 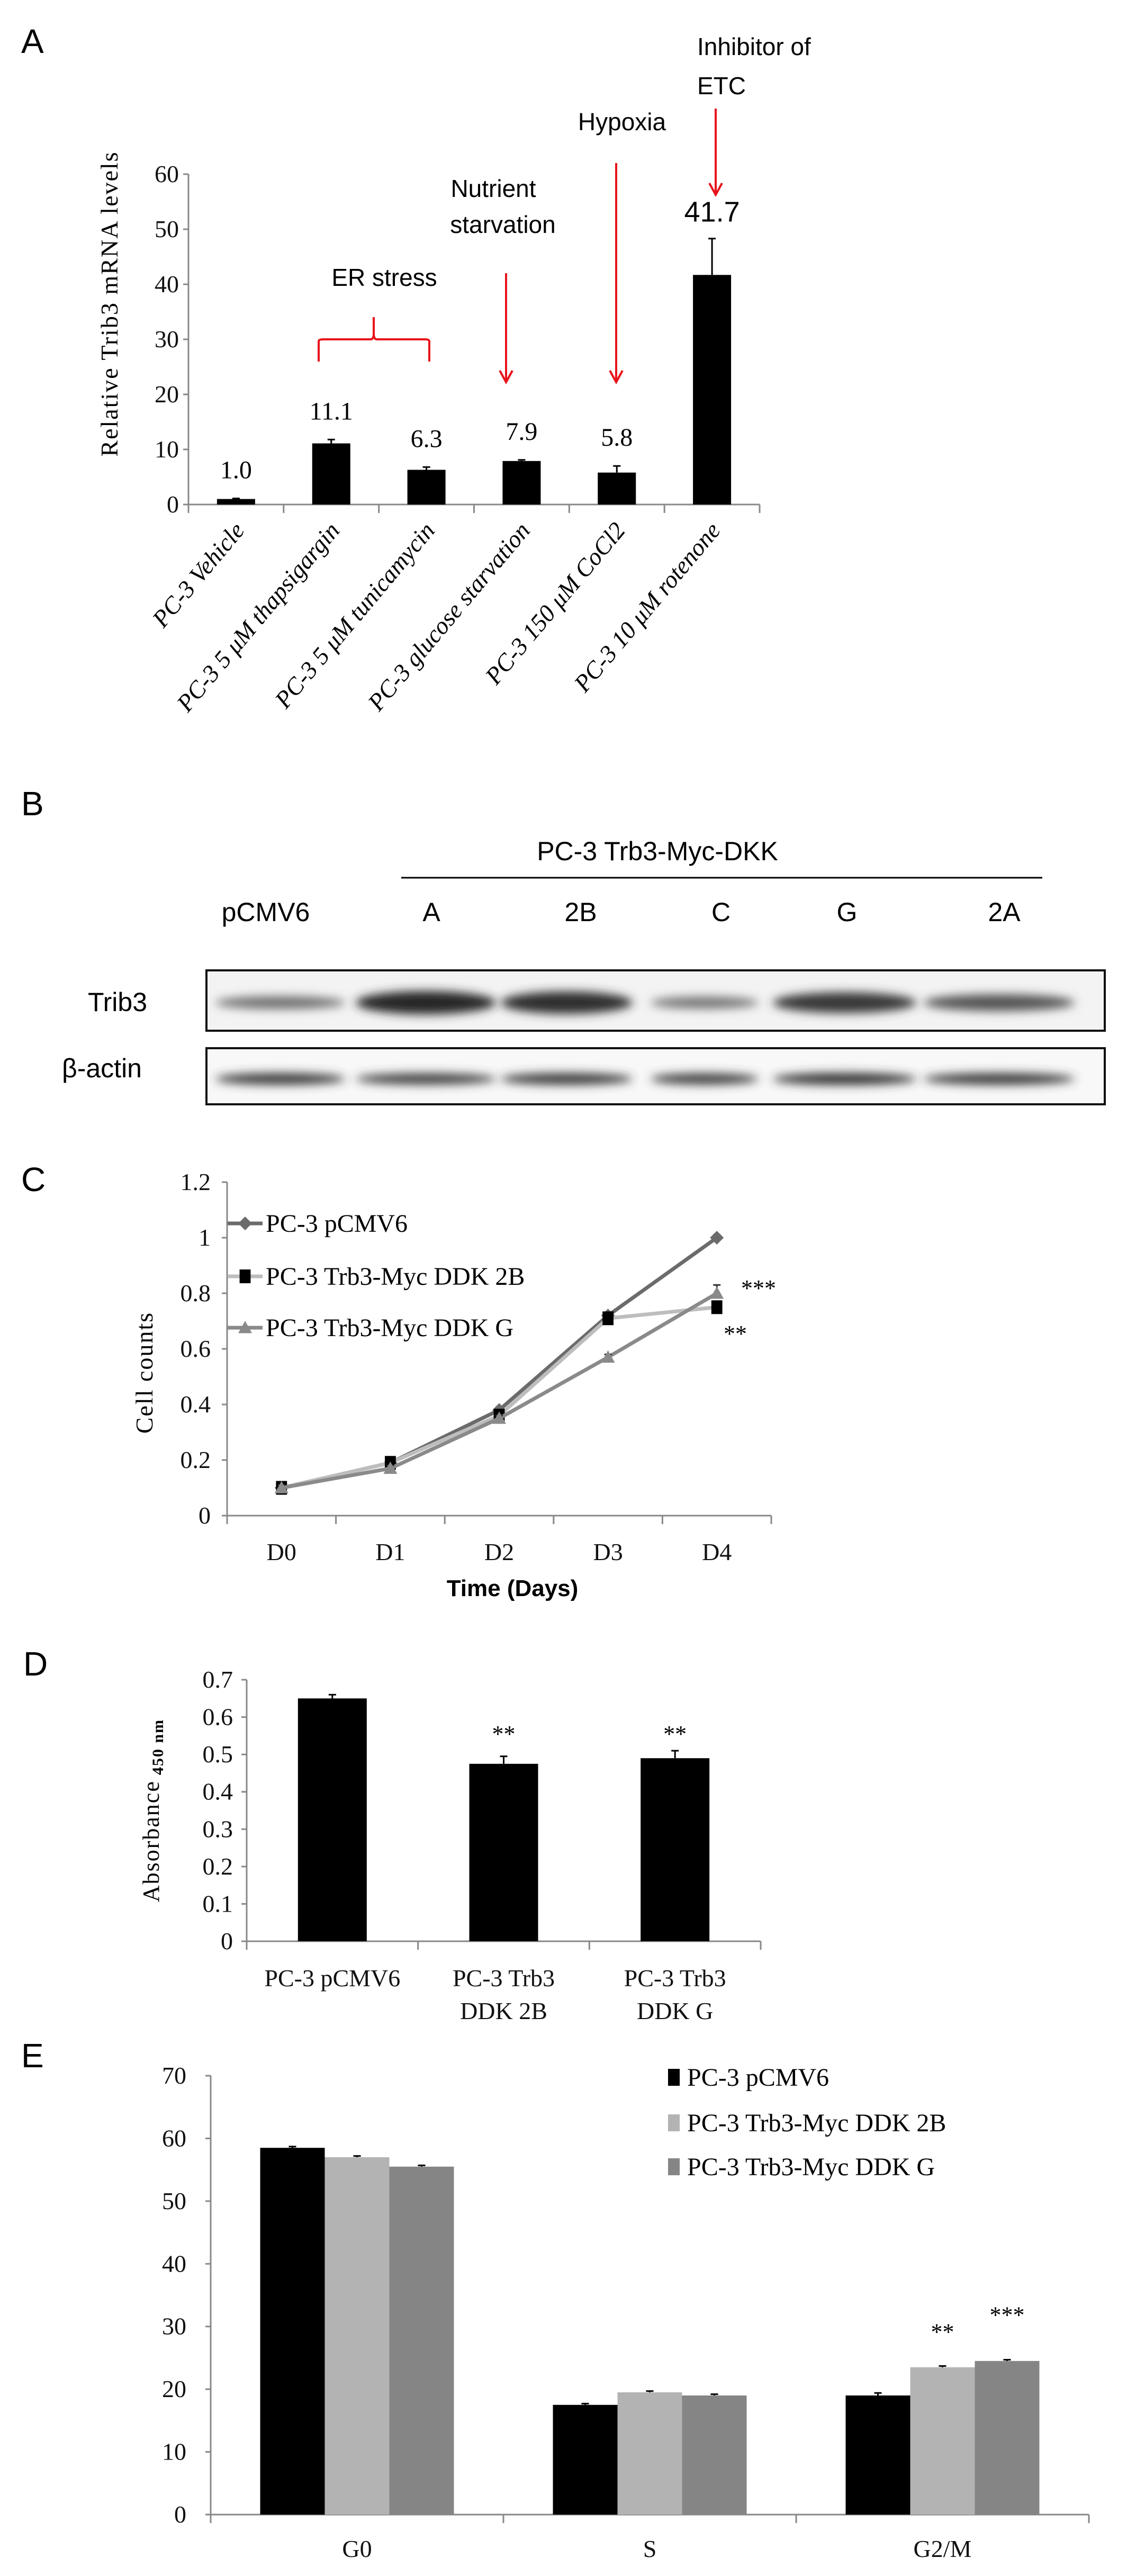 What do you see at coordinates (675, 2011) in the screenshot?
I see `x-tick-label: DDK G` at bounding box center [675, 2011].